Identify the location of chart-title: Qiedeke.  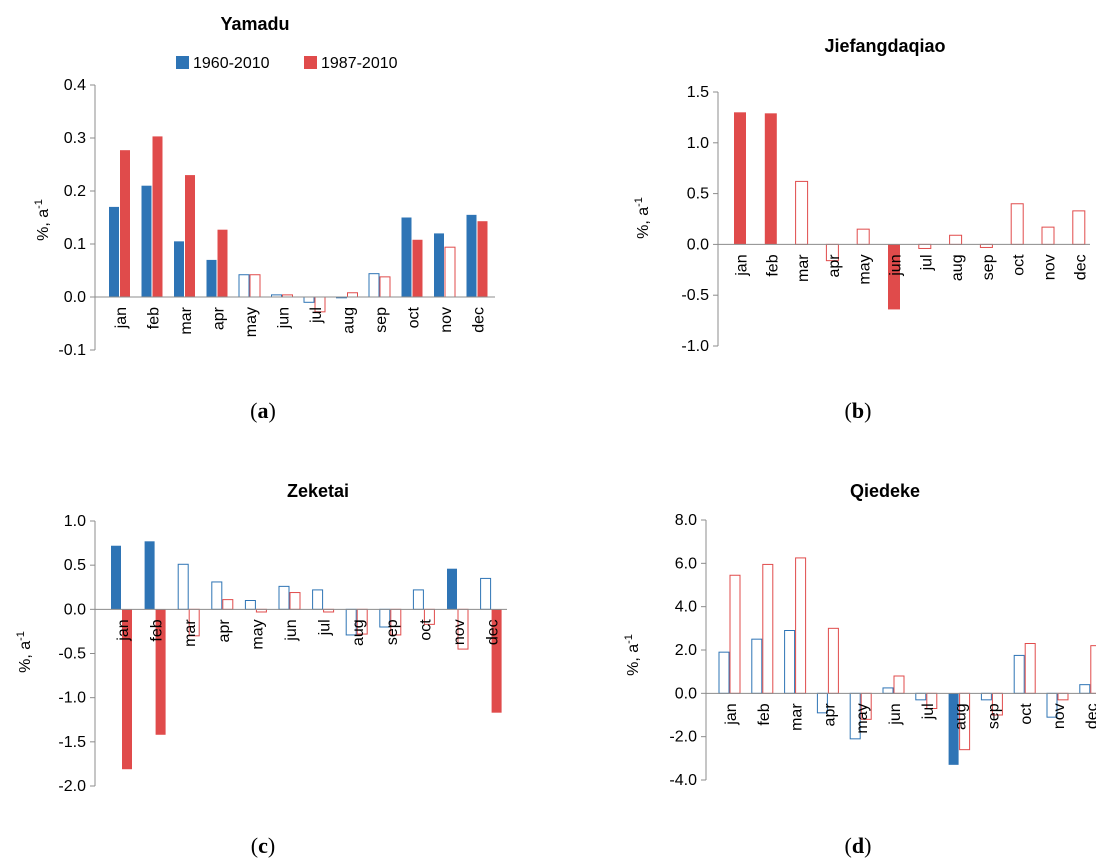
(885, 491).